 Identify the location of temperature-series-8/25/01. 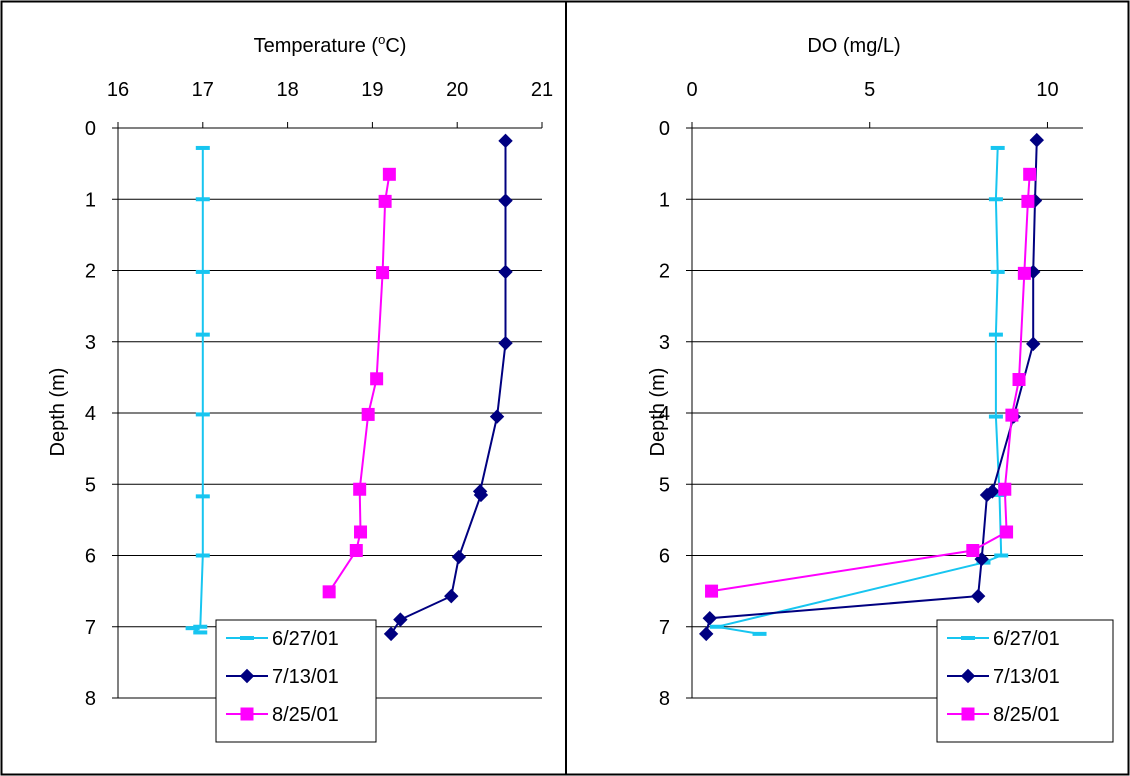
(359, 383).